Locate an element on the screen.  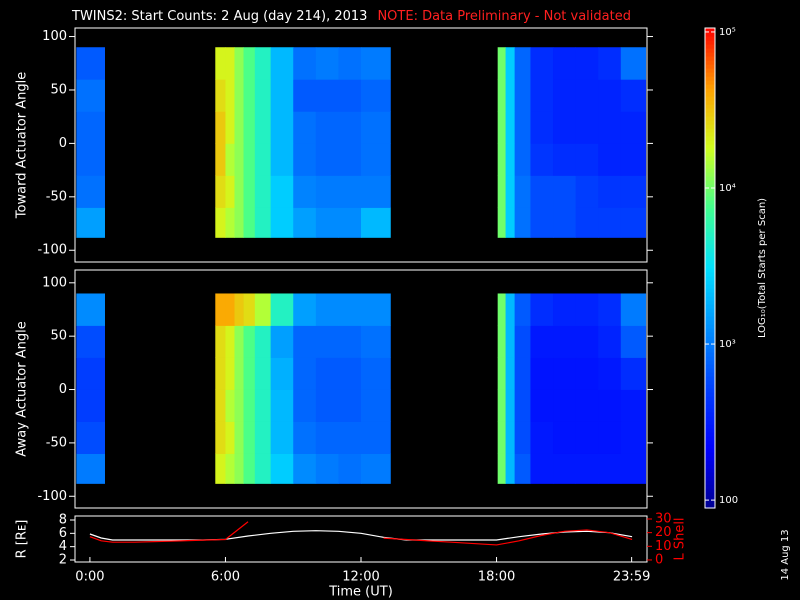
y2-tick-label: 0 is located at coordinates (659, 559).